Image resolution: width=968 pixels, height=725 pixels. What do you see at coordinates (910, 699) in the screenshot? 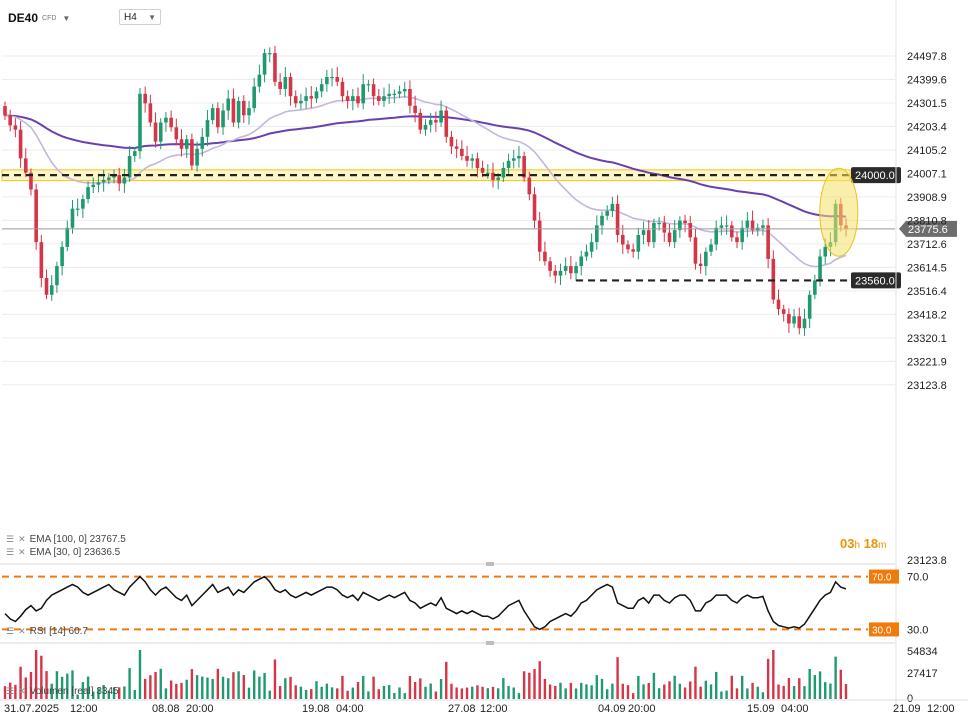
I see `volume-axis-label: 0` at bounding box center [910, 699].